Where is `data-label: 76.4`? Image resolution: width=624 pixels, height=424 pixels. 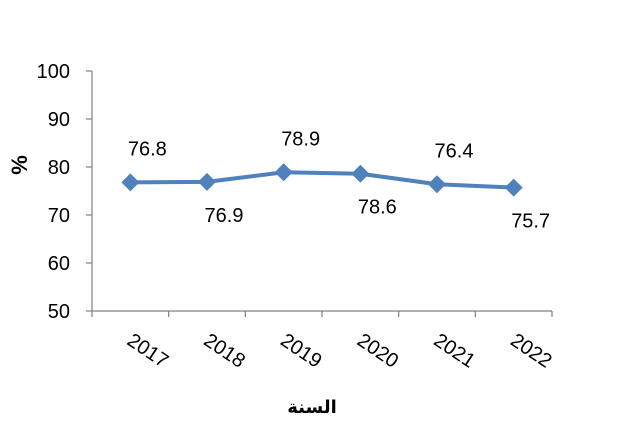 data-label: 76.4 is located at coordinates (454, 151).